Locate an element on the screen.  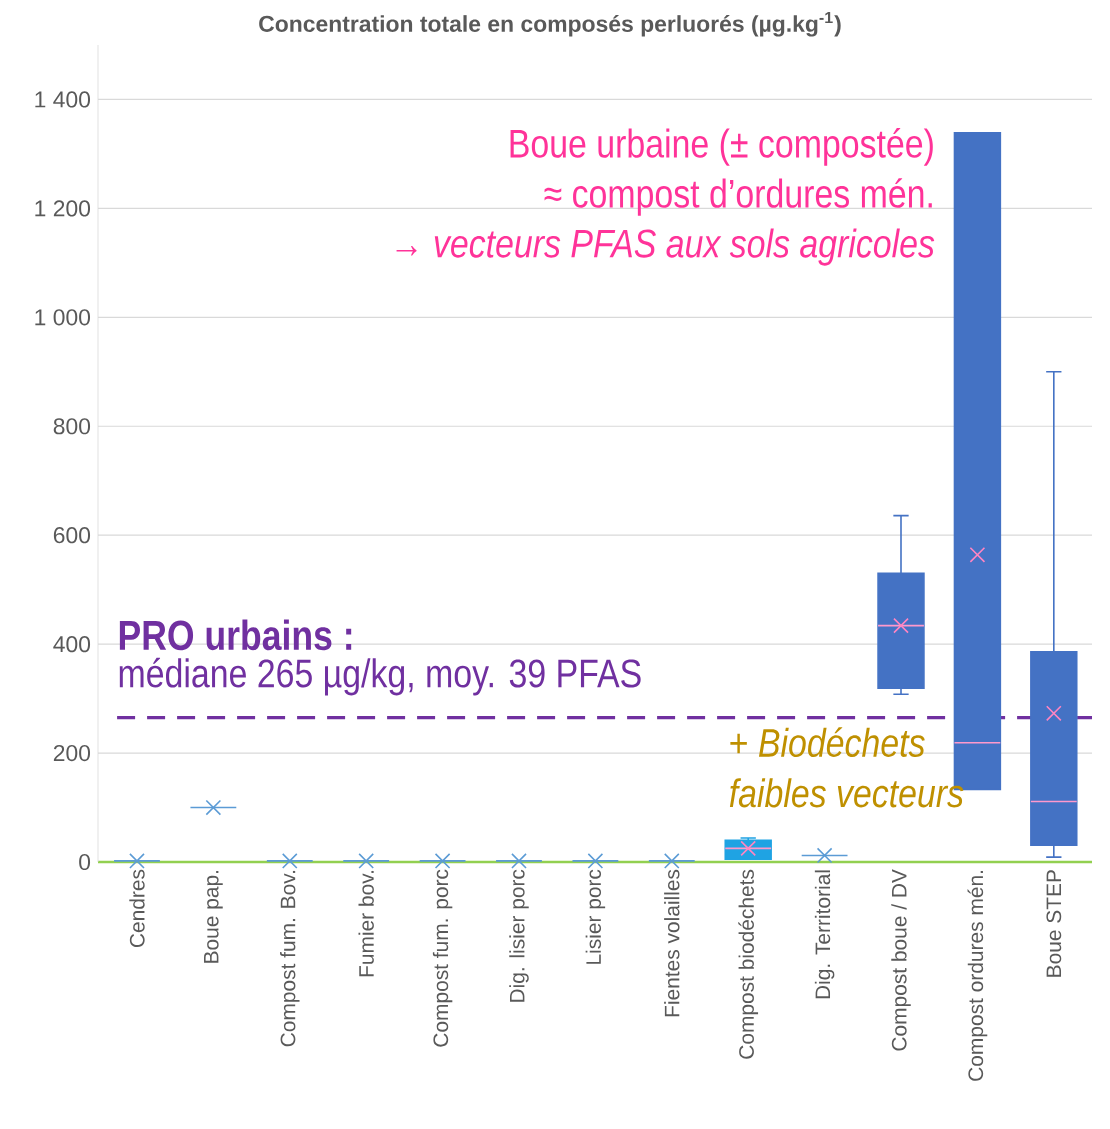
x-tick-label: Lisier porc is located at coordinates (595, 916).